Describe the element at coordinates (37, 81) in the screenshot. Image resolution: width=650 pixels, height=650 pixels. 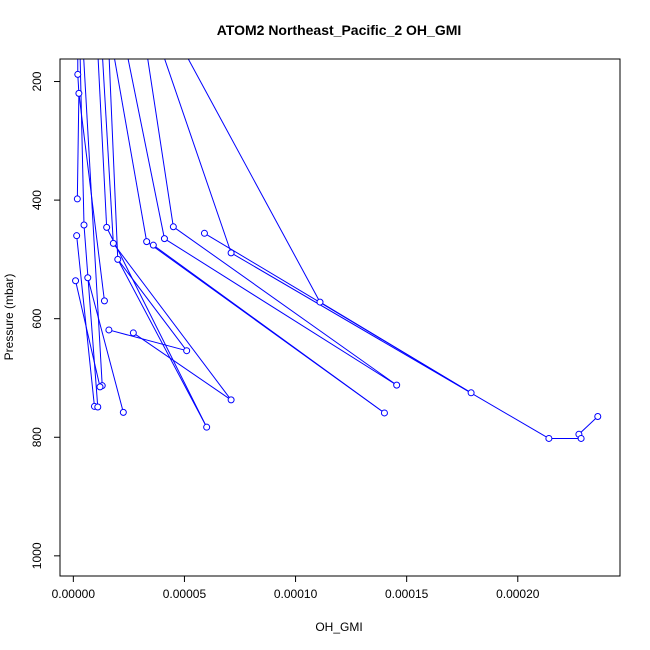
I see `y-tick-label: 200` at that location.